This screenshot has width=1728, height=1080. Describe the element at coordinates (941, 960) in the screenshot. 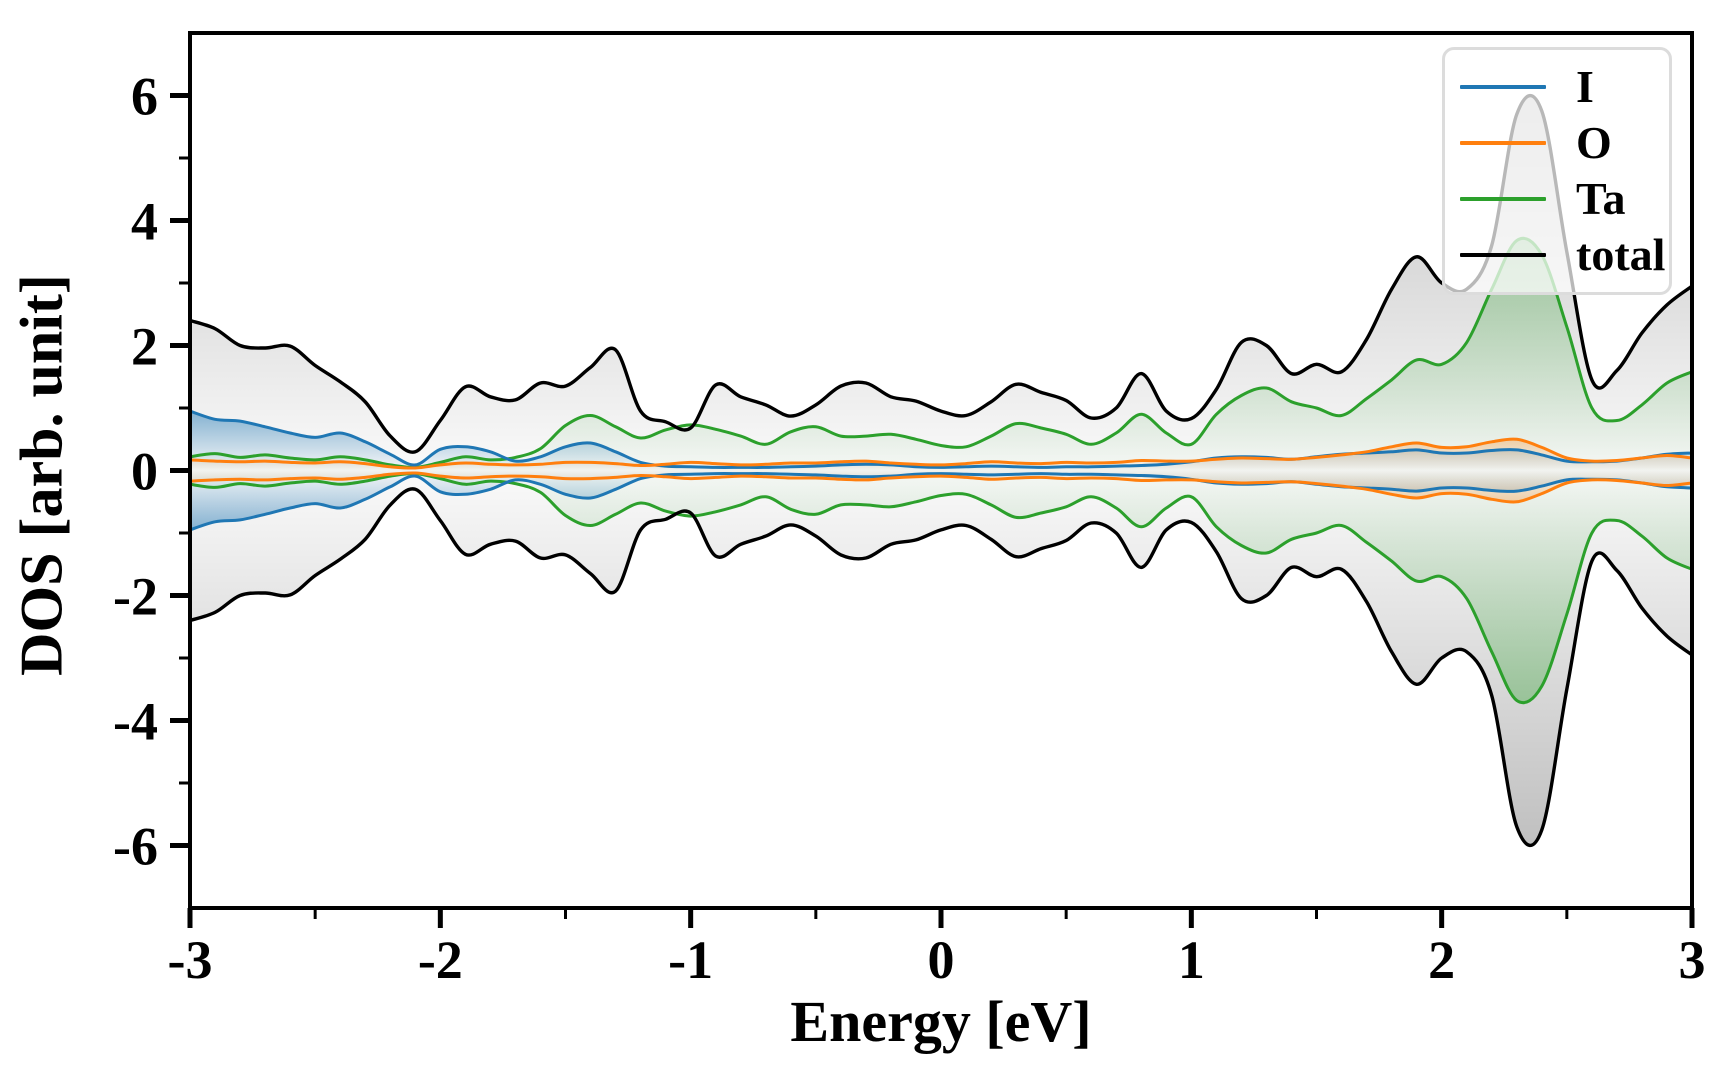

I see `x-tick-label-3: 0` at that location.